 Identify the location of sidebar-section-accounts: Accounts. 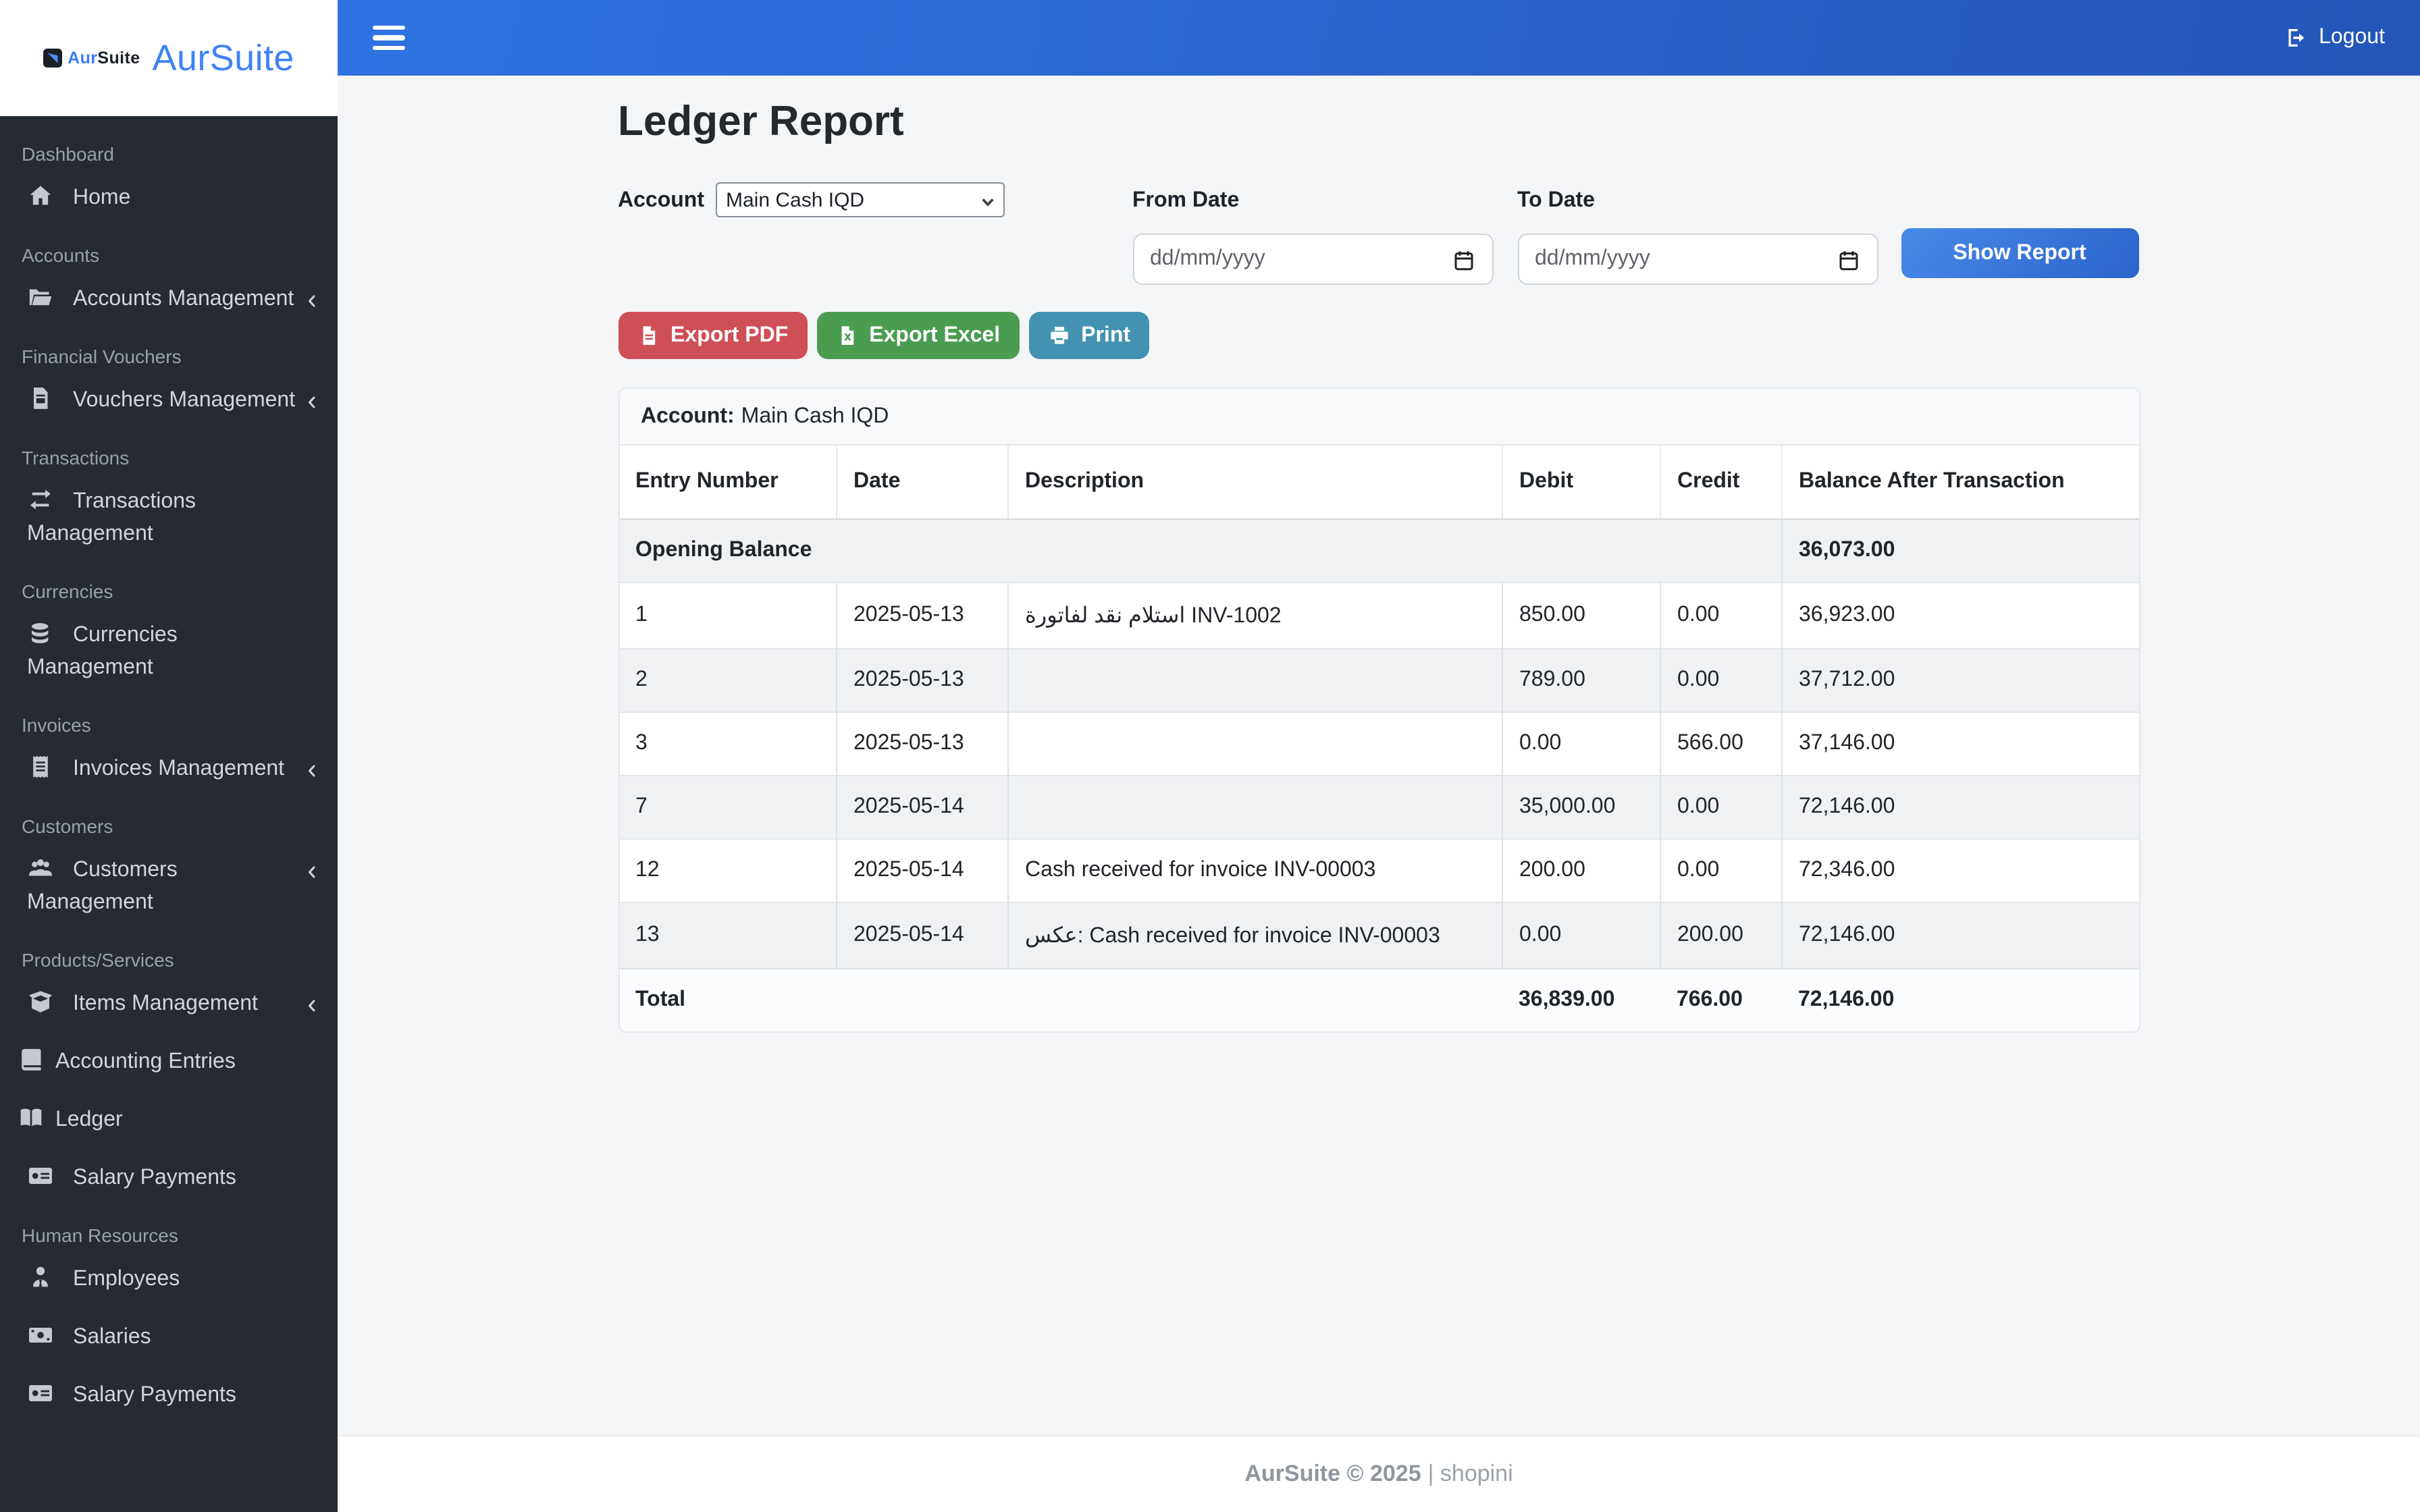
(61, 255).